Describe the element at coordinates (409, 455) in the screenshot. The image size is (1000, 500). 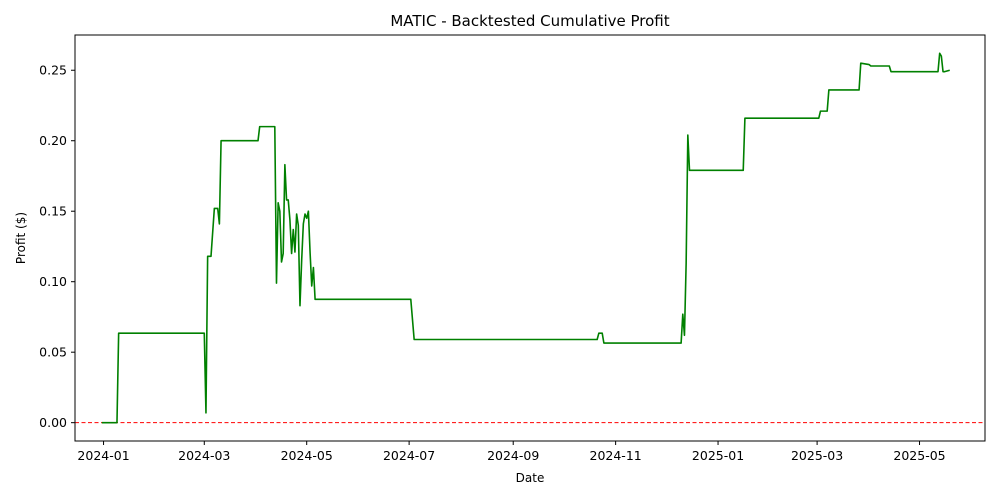
I see `x-tick-label: 2024-07` at that location.